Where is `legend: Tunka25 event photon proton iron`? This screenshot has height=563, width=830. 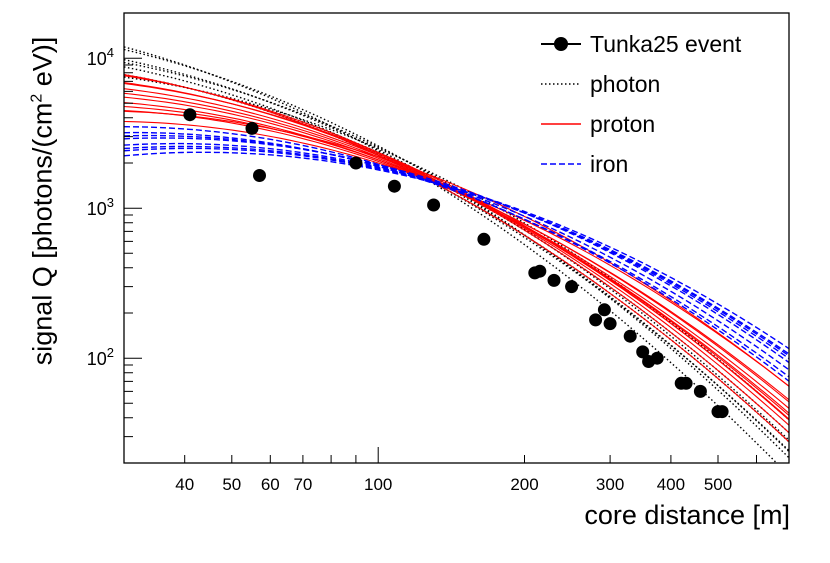
legend: Tunka25 event photon proton iron is located at coordinates (641, 104).